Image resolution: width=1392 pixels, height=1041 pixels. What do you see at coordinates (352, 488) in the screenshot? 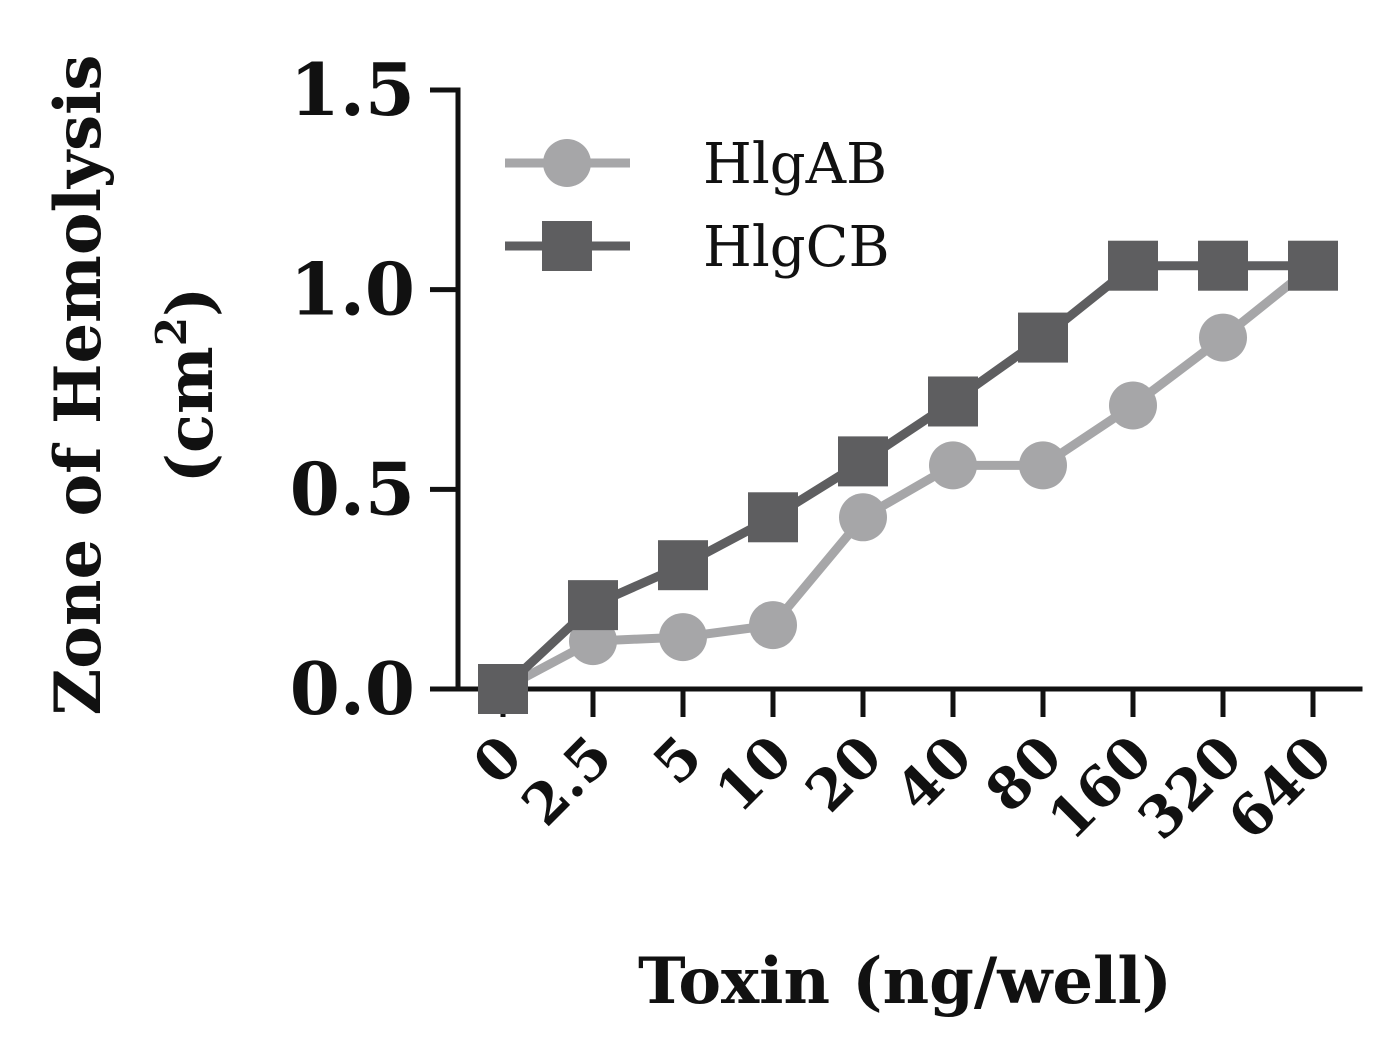
I see `y-tick-label: 0.5` at bounding box center [352, 488].